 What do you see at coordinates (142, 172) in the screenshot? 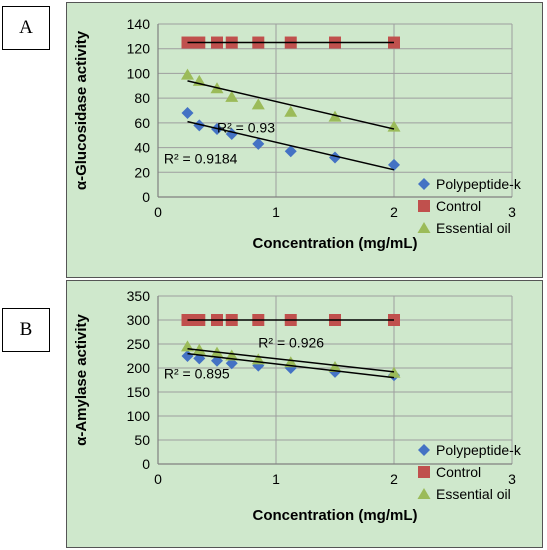
I see `y-tick-label: 20` at bounding box center [142, 172].